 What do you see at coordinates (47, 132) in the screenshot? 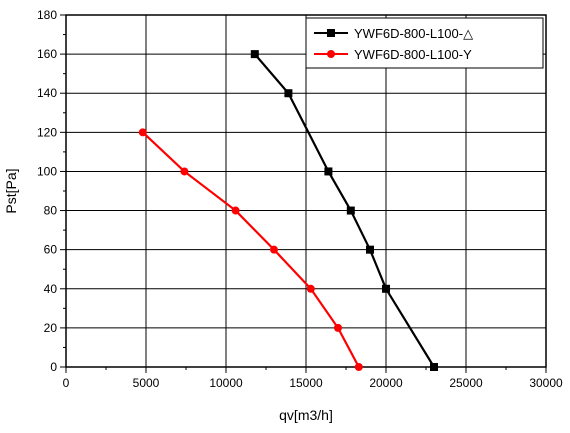
I see `y-tick-label-6: 120` at bounding box center [47, 132].